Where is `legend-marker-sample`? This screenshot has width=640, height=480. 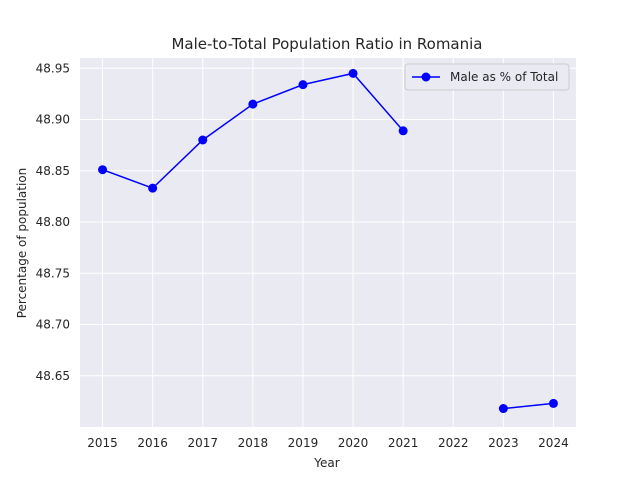
legend-marker-sample is located at coordinates (426, 77).